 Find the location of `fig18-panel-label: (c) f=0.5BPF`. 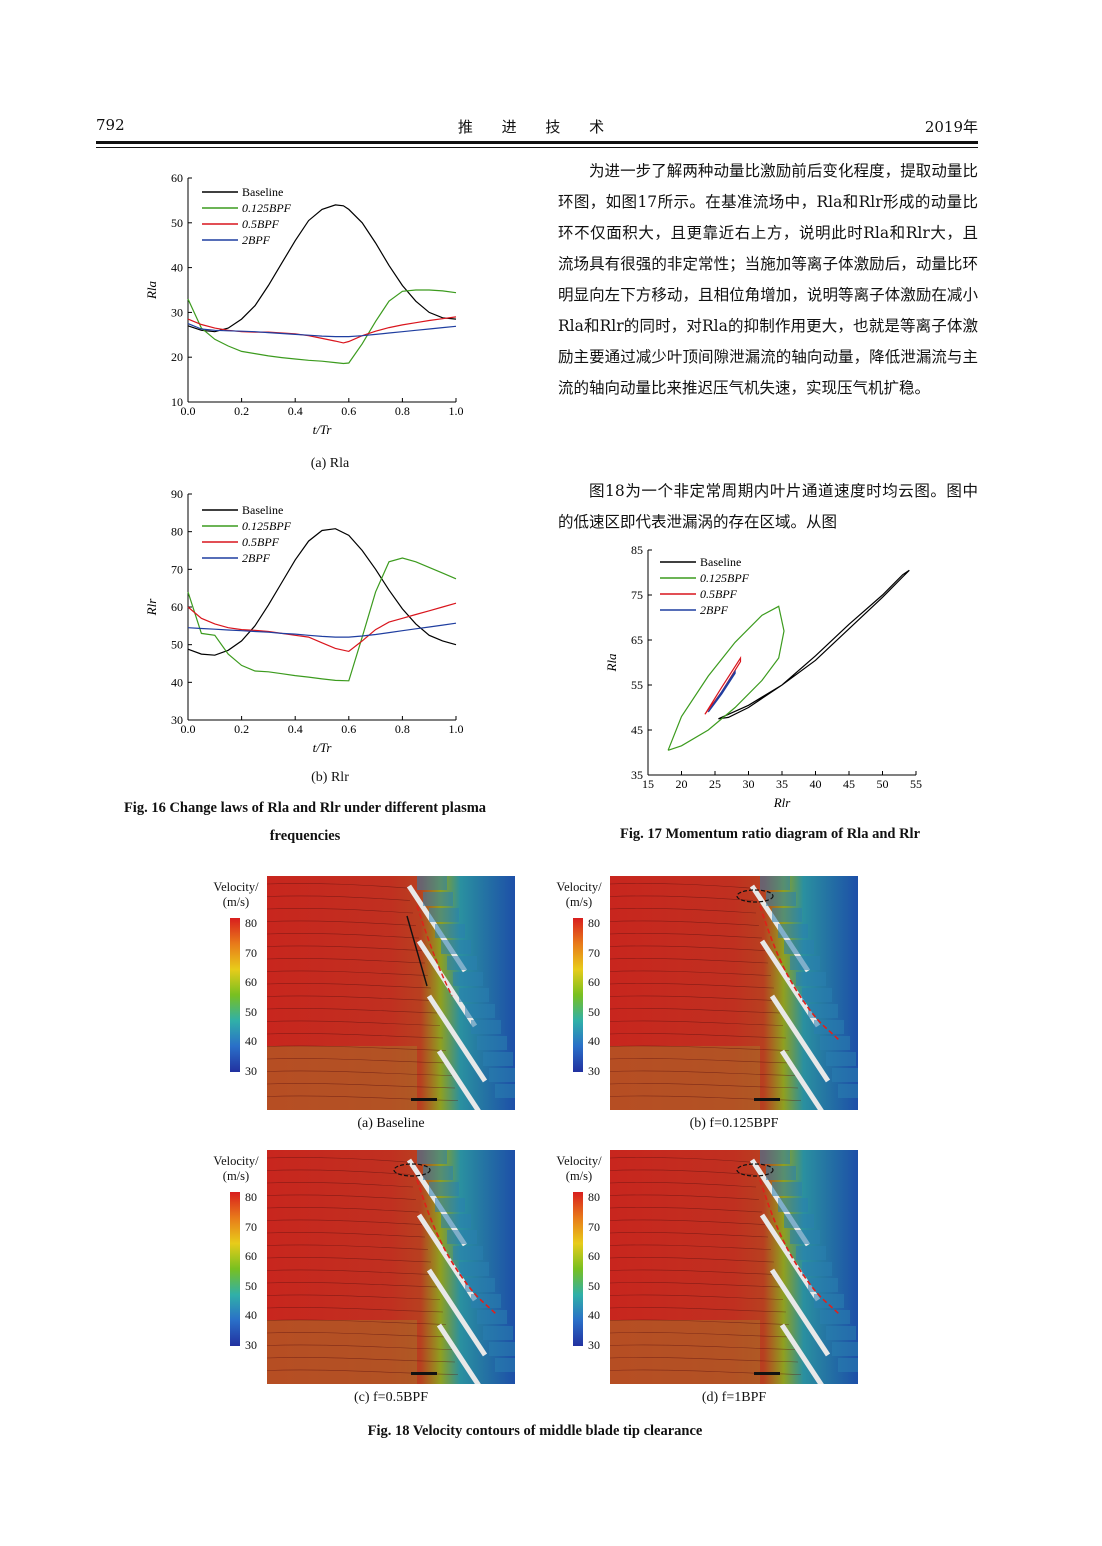

fig18-panel-label: (c) f=0.5BPF is located at coordinates (390, 1397).